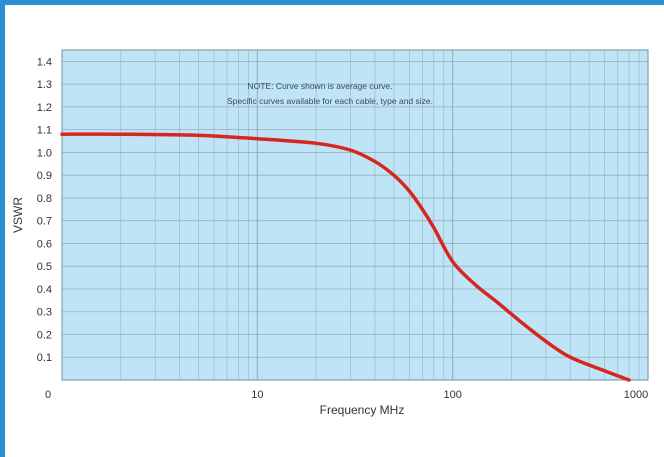 This screenshot has width=664, height=457. What do you see at coordinates (44, 62) in the screenshot?
I see `y-tick-label: 1.4` at bounding box center [44, 62].